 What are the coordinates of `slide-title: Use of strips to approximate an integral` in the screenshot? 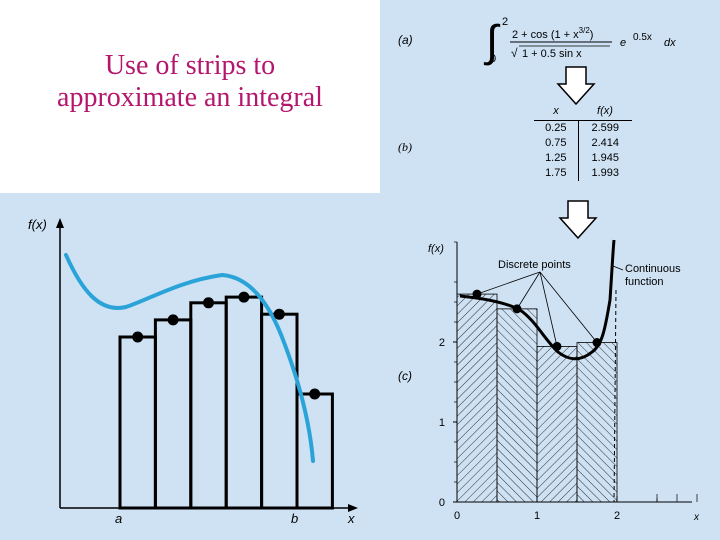 It's located at (190, 82).